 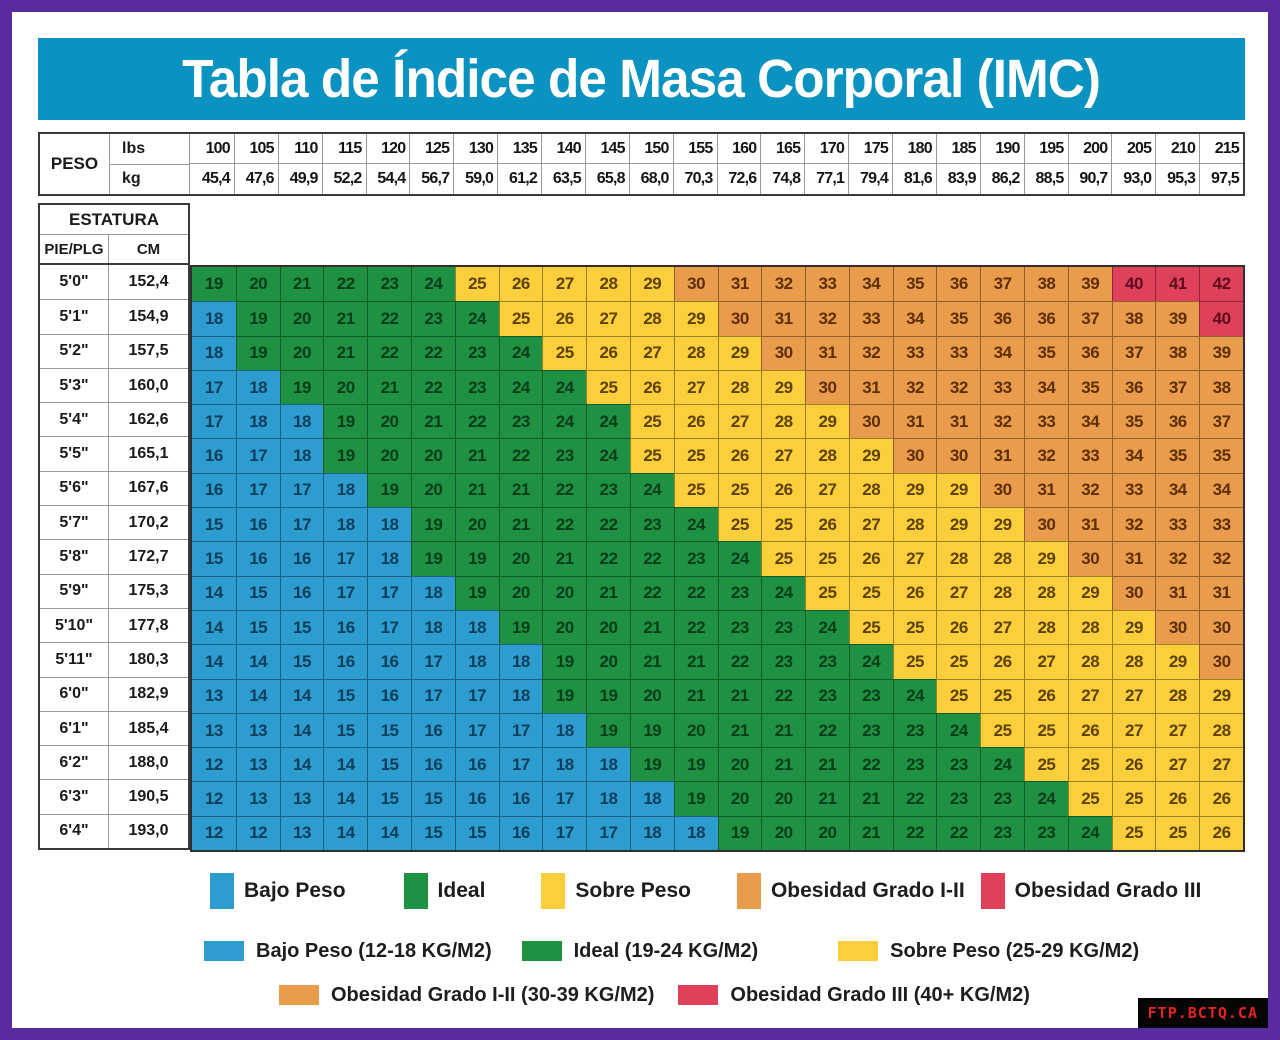 What do you see at coordinates (958, 592) in the screenshot?
I see `bmi-cell: 27` at bounding box center [958, 592].